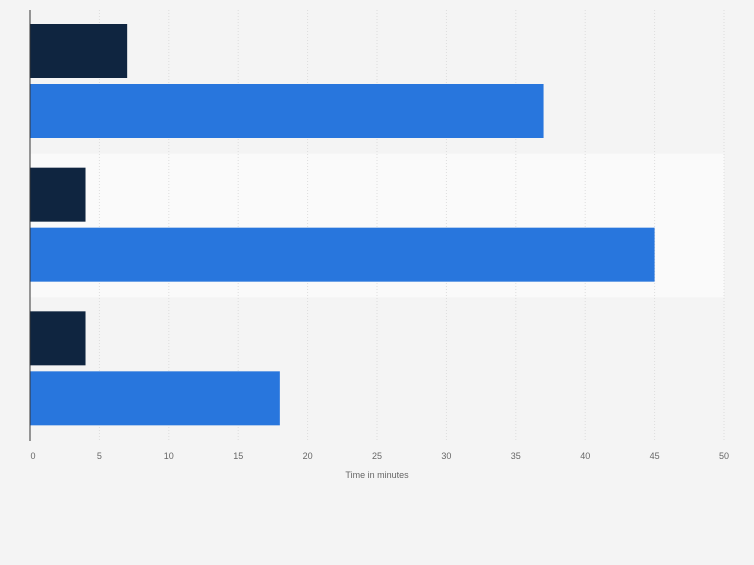 The width and height of the screenshot is (754, 565). What do you see at coordinates (516, 456) in the screenshot?
I see `x-tick-label: 35` at bounding box center [516, 456].